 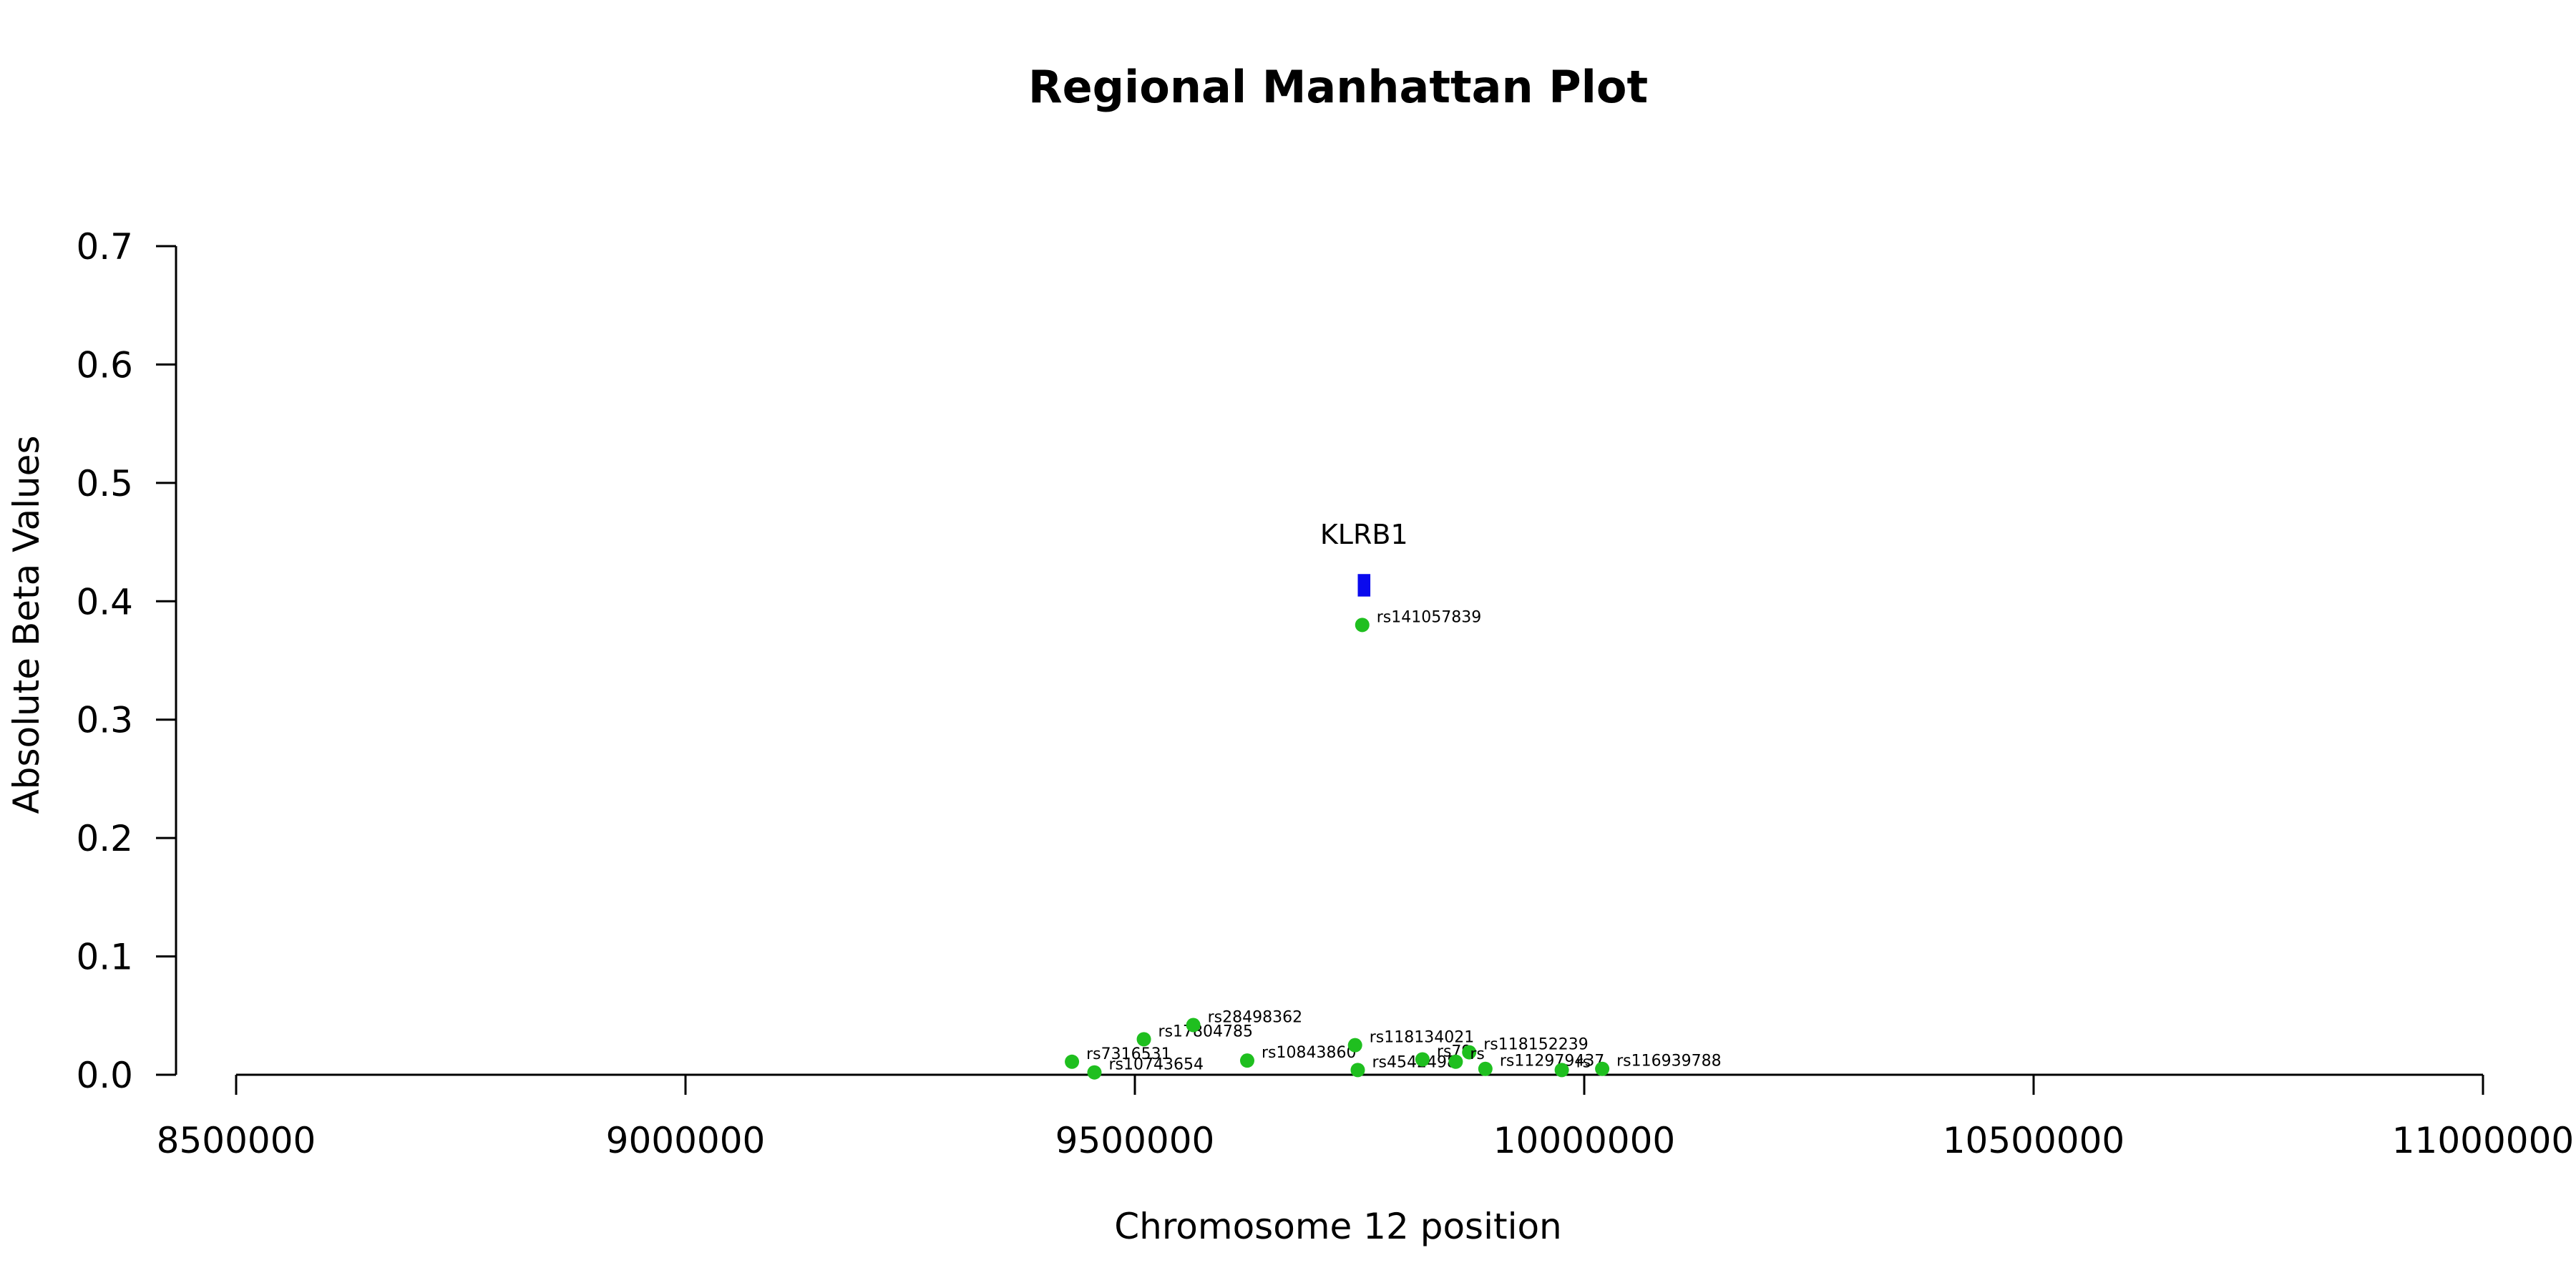 I want to click on snp-label: rs4542498, so click(x=1414, y=1062).